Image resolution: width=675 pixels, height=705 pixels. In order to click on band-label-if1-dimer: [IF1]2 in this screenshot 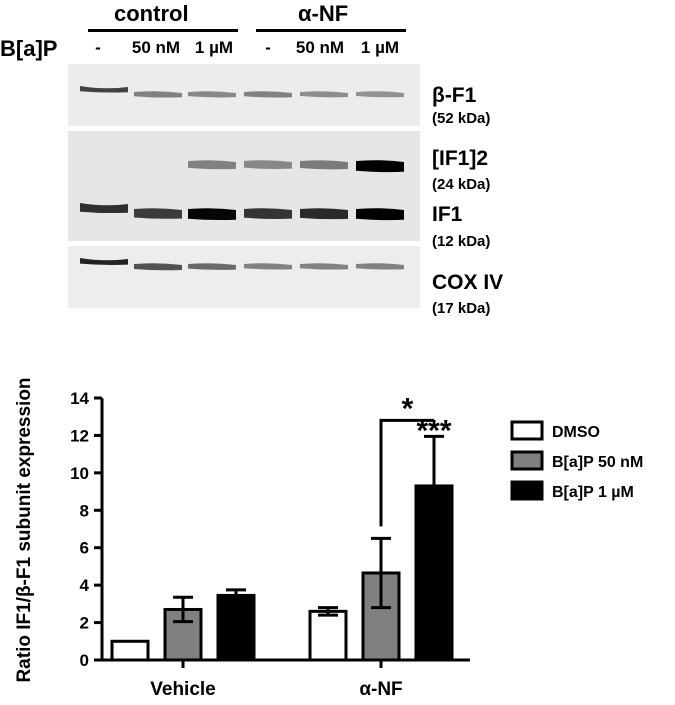, I will do `click(460, 158)`.